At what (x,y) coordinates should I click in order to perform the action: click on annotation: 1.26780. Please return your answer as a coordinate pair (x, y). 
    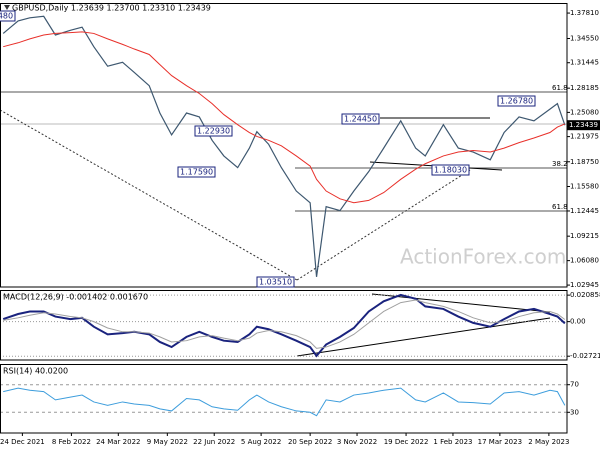
    Looking at the image, I should click on (516, 101).